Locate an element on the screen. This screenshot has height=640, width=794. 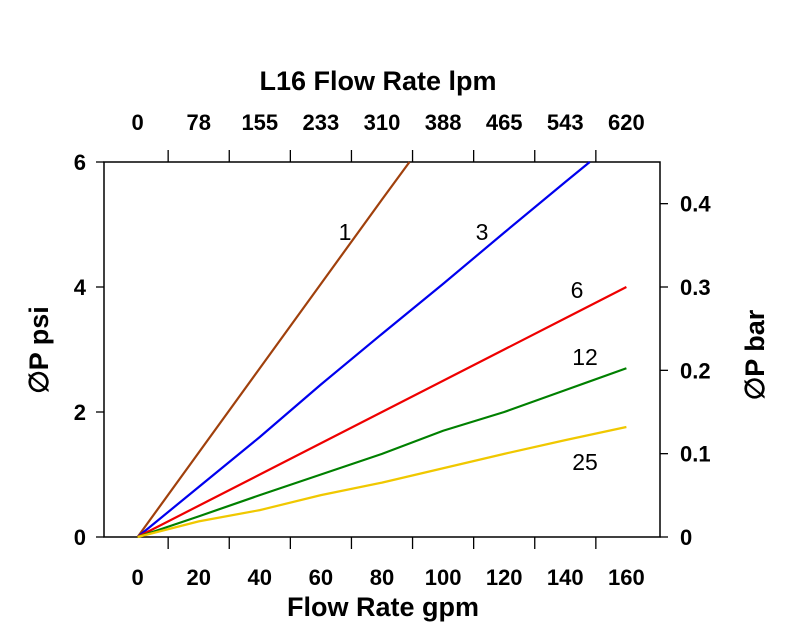
y2-axis-title: ∅P bar is located at coordinates (755, 354).